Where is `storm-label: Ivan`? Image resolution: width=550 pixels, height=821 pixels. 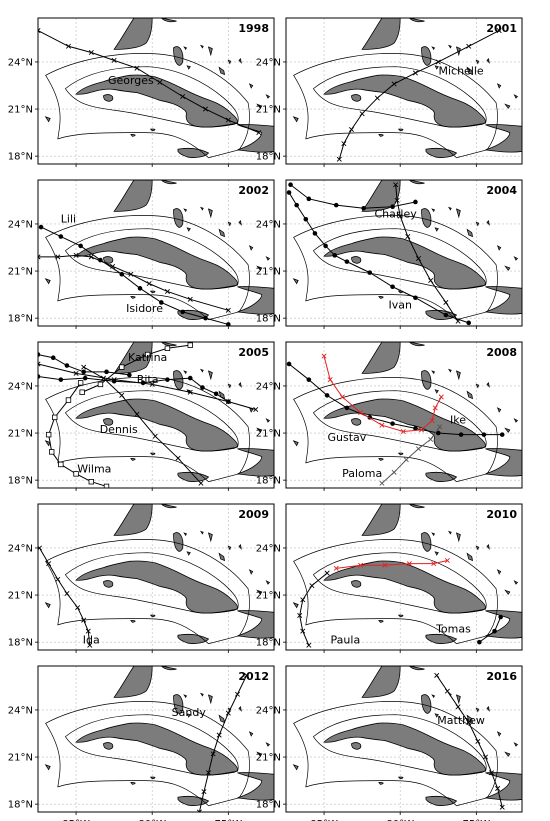
storm-label: Ivan is located at coordinates (399, 305).